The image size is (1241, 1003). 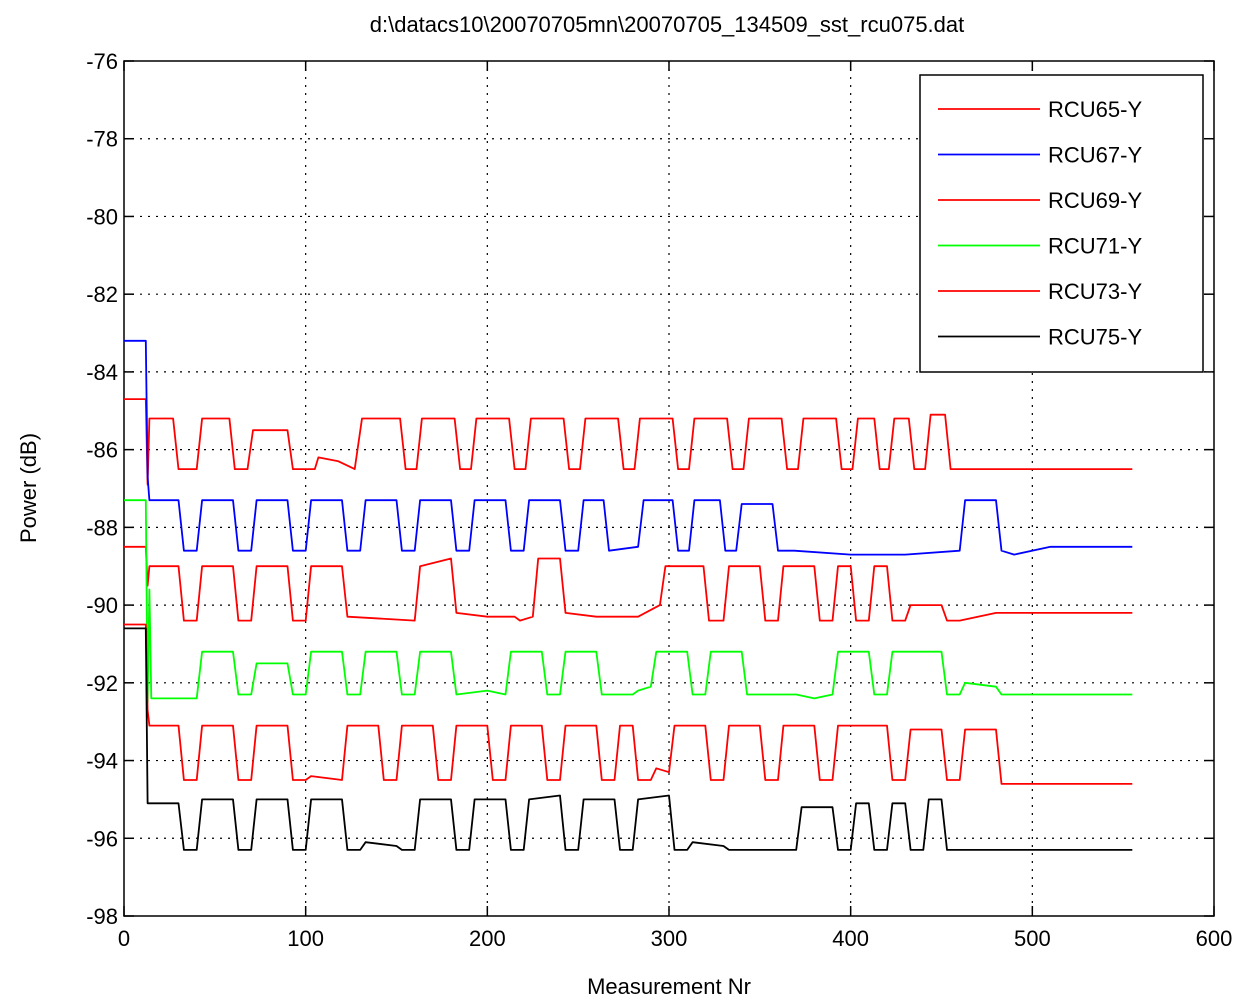 I want to click on y-tick-label: -84, so click(x=102, y=372).